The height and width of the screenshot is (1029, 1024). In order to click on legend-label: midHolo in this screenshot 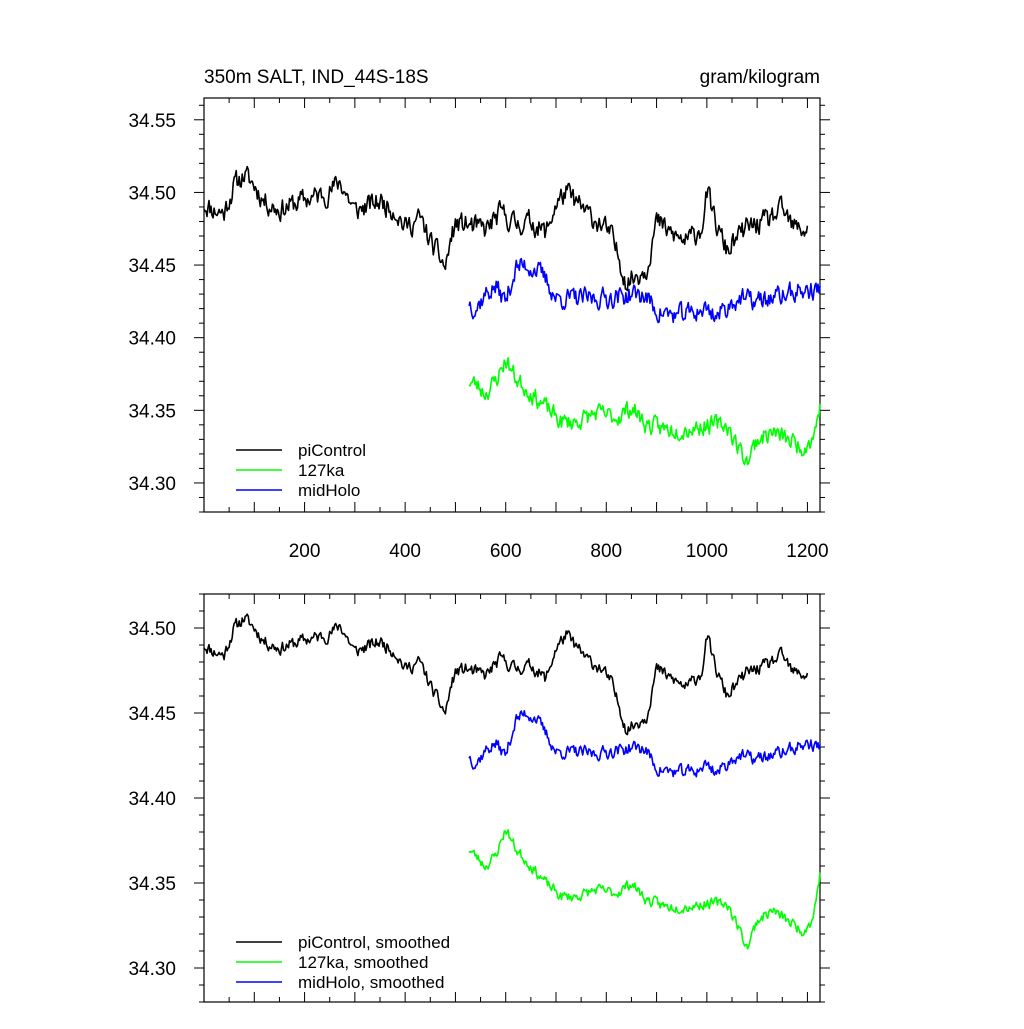, I will do `click(329, 490)`.